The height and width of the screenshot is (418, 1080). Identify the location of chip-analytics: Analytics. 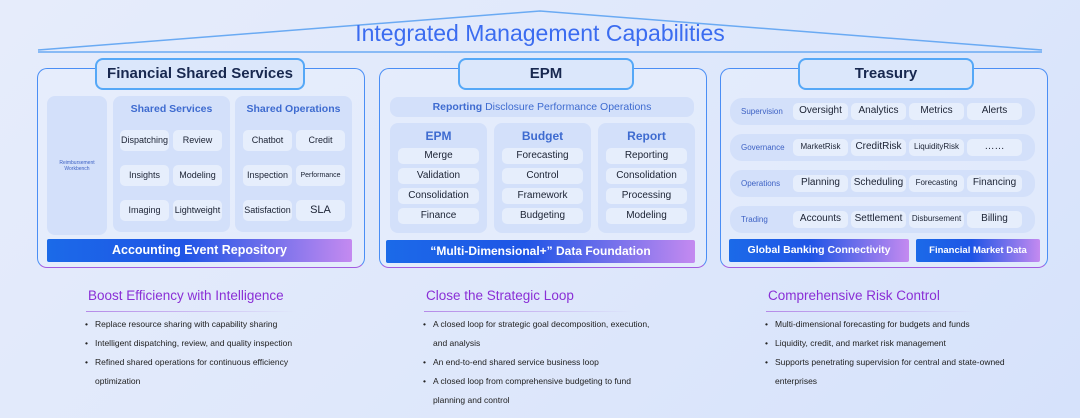
(878, 111).